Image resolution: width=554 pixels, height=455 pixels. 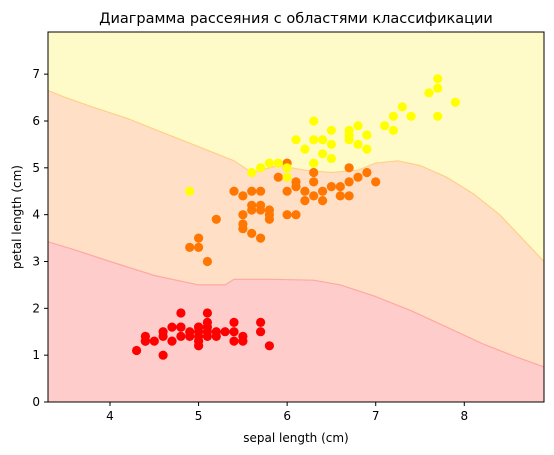 What do you see at coordinates (199, 416) in the screenshot?
I see `x-tick-label: 5` at bounding box center [199, 416].